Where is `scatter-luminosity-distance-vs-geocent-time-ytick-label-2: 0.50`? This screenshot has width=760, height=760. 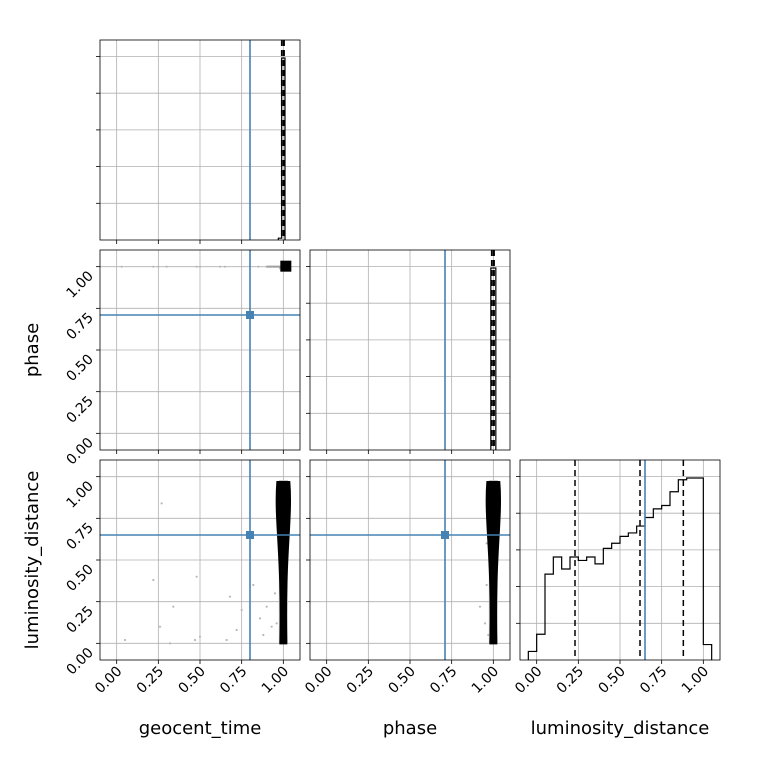
scatter-luminosity-distance-vs-geocent-time-ytick-label-2: 0.50 is located at coordinates (79, 578).